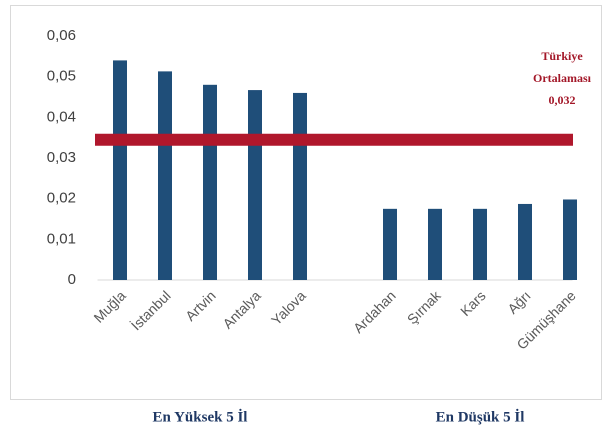 The image size is (611, 435). Describe the element at coordinates (374, 311) in the screenshot. I see `x-tick-label: Ardahan` at that location.